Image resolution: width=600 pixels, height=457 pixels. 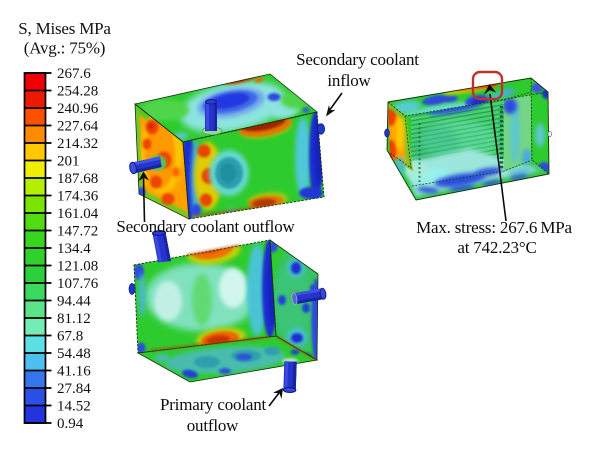 What do you see at coordinates (78, 197) in the screenshot?
I see `svg-text: 174.36` at bounding box center [78, 197].